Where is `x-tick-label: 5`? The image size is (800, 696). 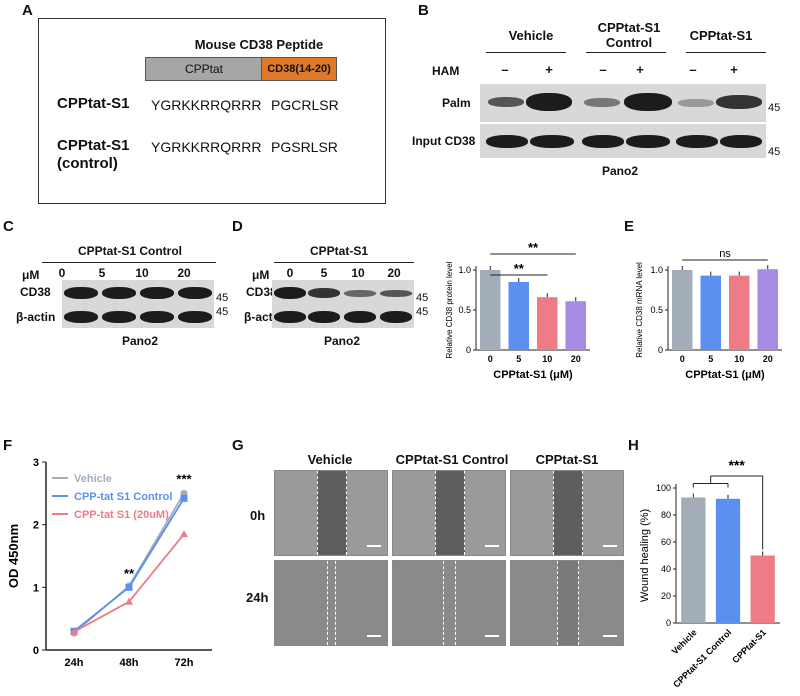
x-tick-label: 5 is located at coordinates (710, 359).